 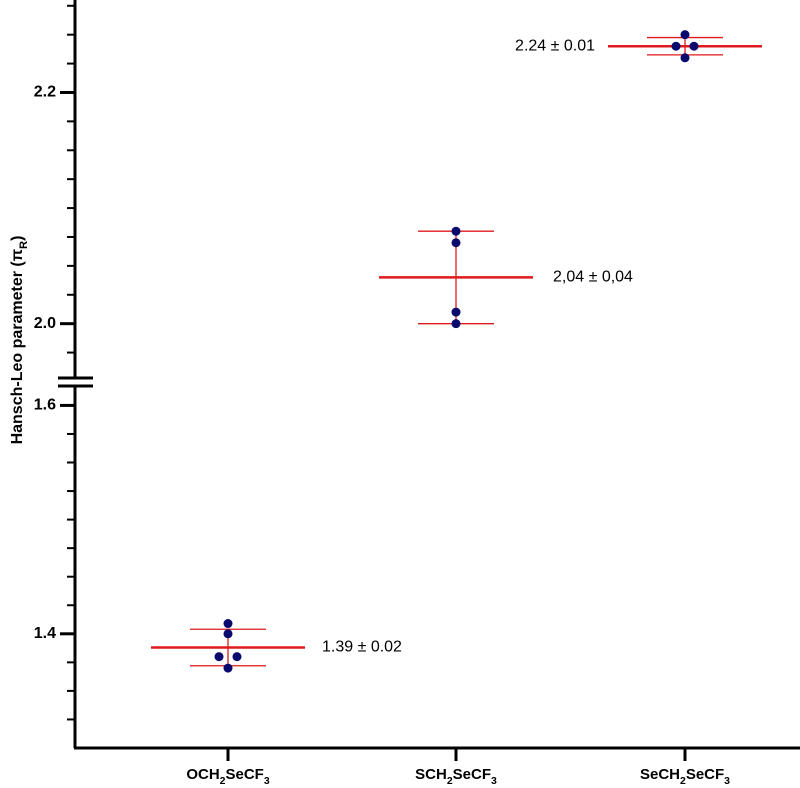 I want to click on x-tick-label: OCH2SeCF3, so click(x=228, y=776).